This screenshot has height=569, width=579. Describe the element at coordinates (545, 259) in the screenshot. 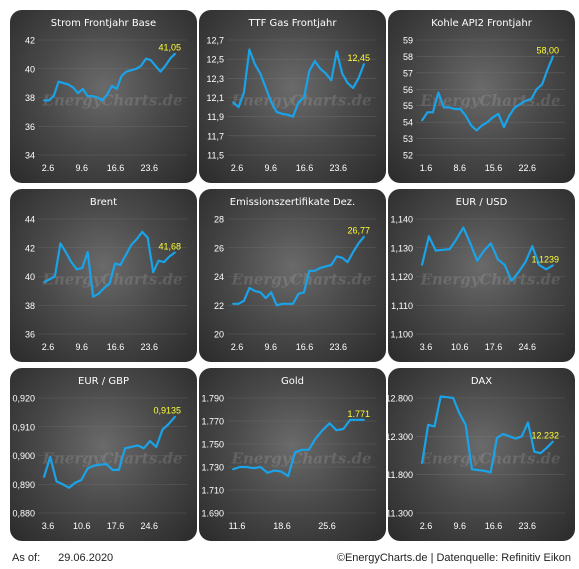

I see `last-value-label: 1,1239` at that location.